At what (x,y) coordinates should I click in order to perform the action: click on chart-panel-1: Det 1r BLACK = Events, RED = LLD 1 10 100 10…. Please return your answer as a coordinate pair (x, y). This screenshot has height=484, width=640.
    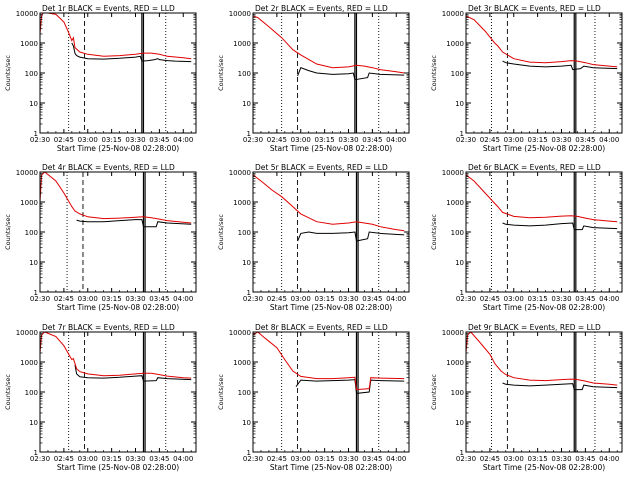
    Looking at the image, I should click on (100, 78).